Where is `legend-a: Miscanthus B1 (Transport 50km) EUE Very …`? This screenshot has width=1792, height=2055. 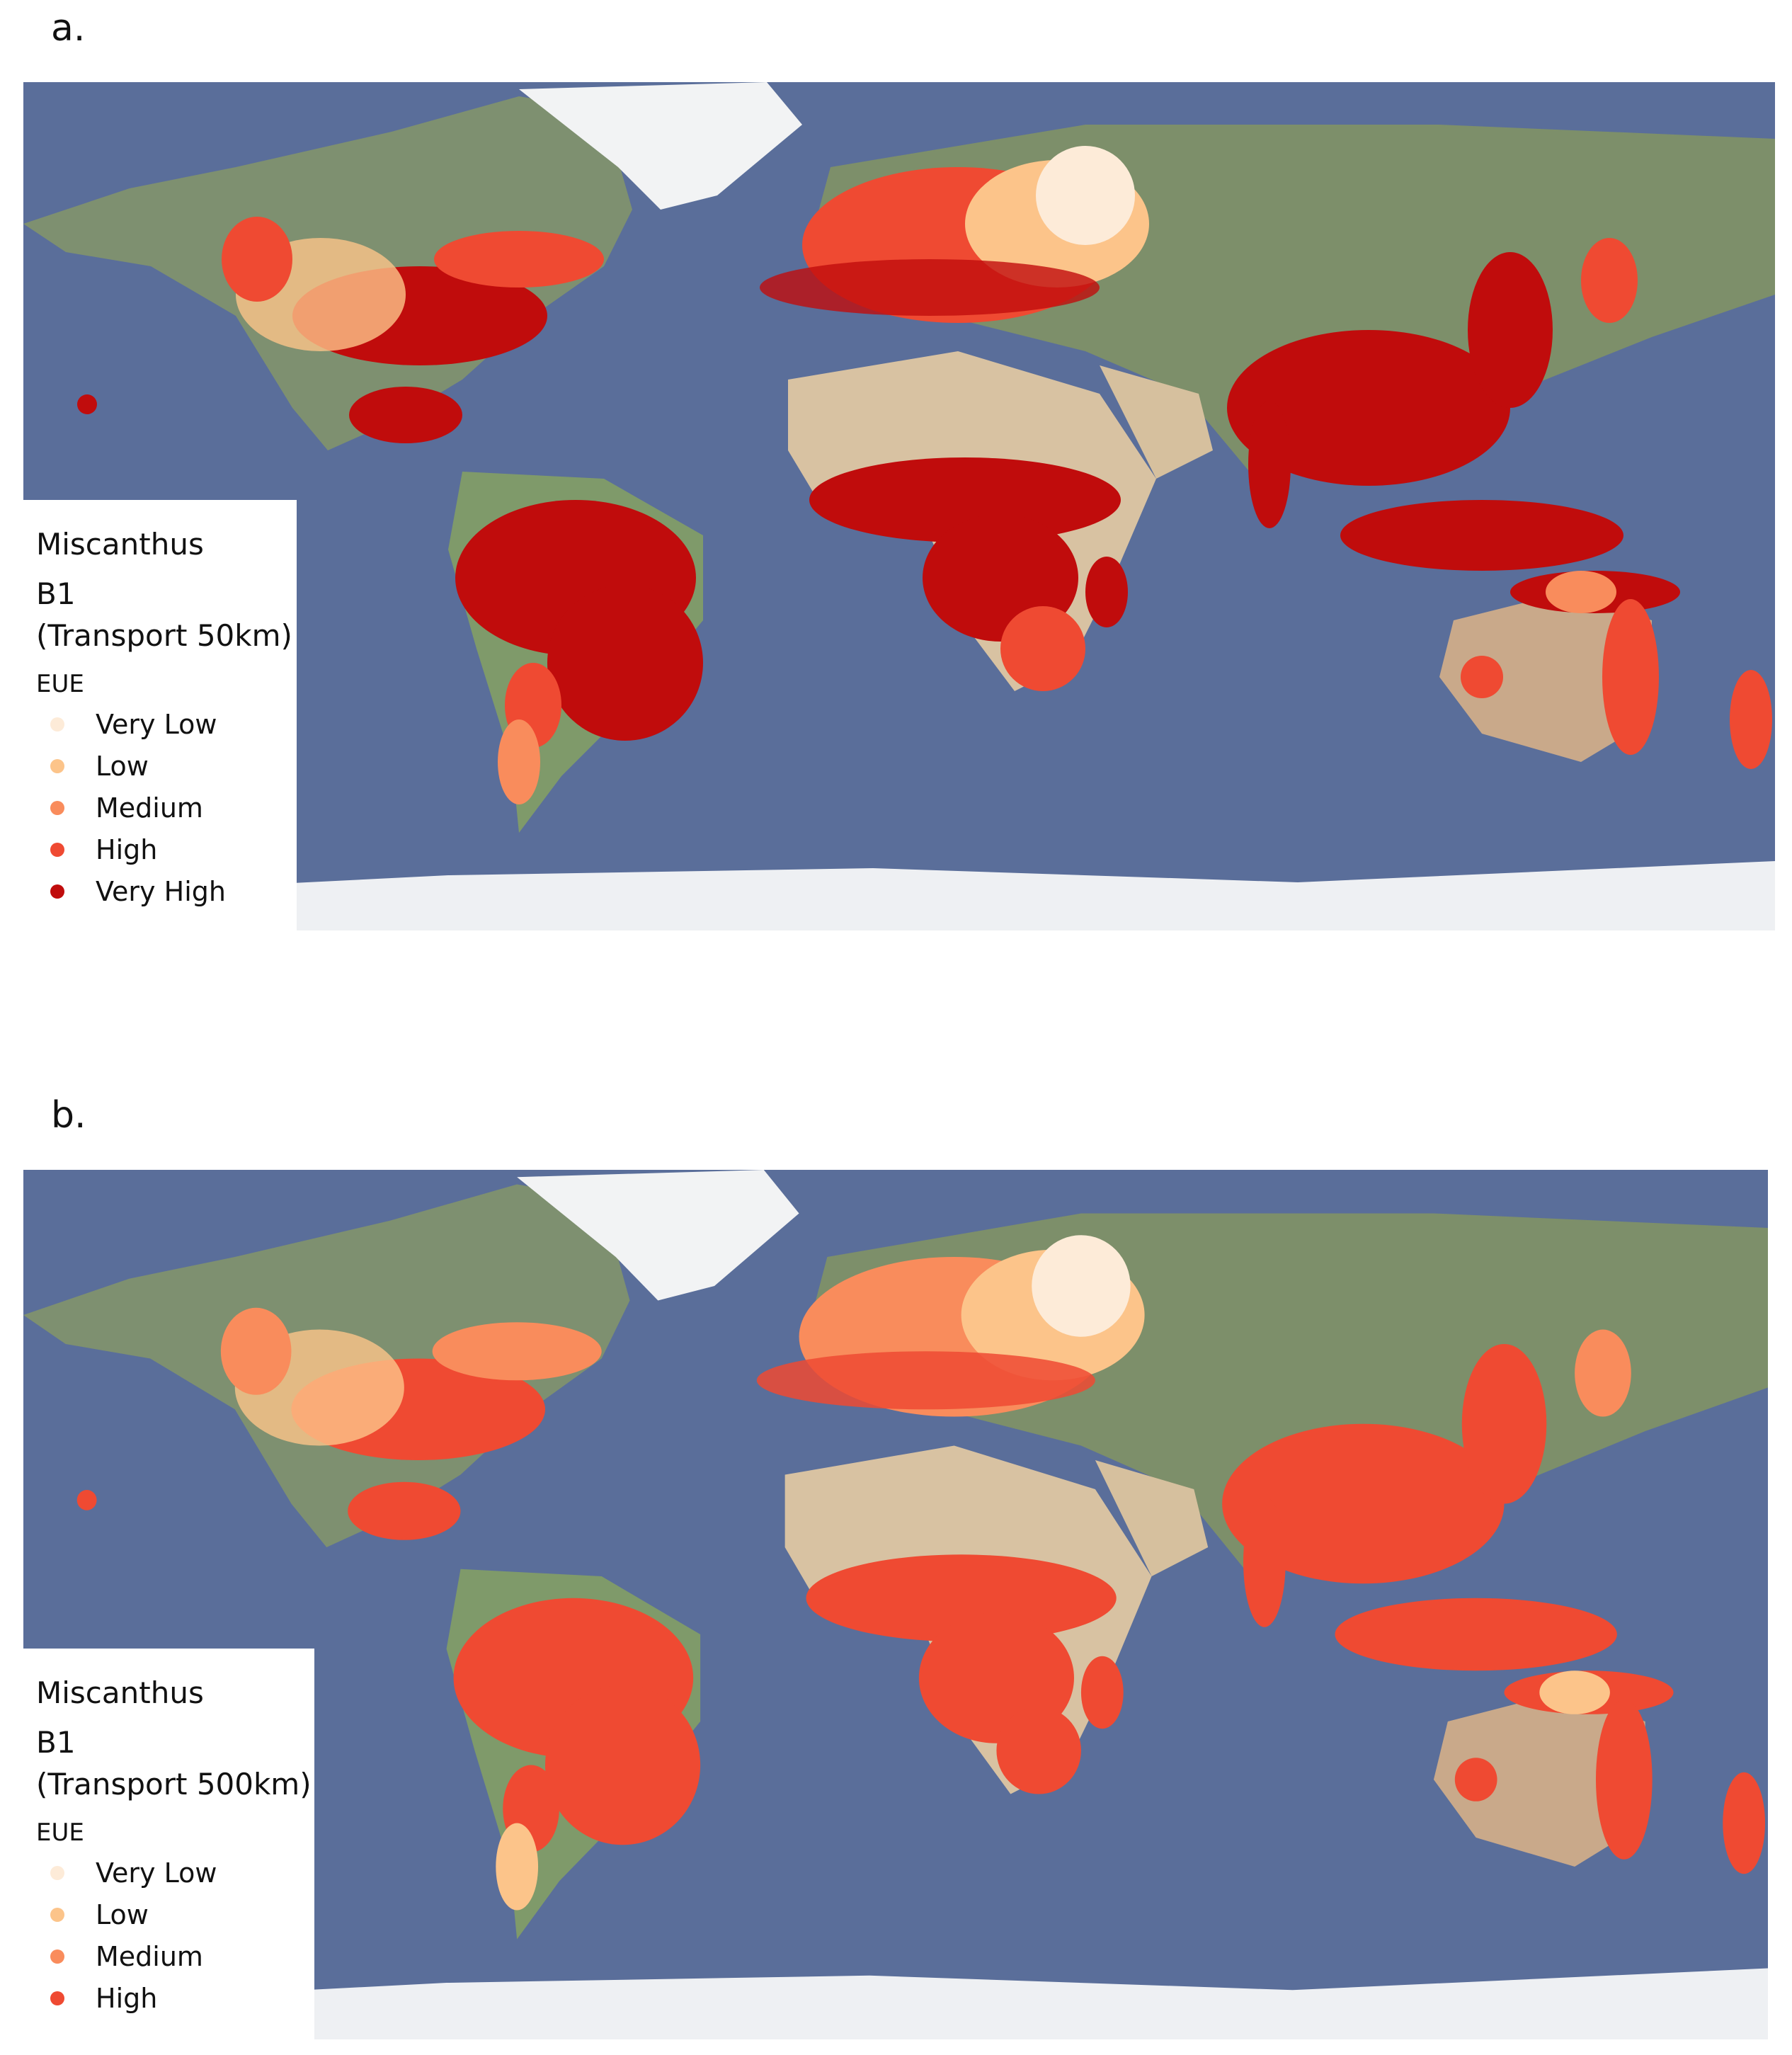 legend-a: Miscanthus B1 (Transport 50km) EUE Very … is located at coordinates (160, 715).